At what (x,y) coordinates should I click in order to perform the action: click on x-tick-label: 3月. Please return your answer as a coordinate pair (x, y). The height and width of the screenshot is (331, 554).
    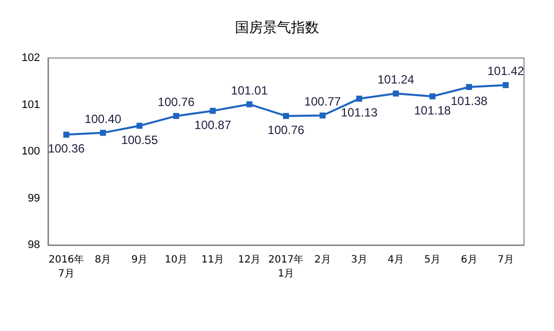
    Looking at the image, I should click on (359, 260).